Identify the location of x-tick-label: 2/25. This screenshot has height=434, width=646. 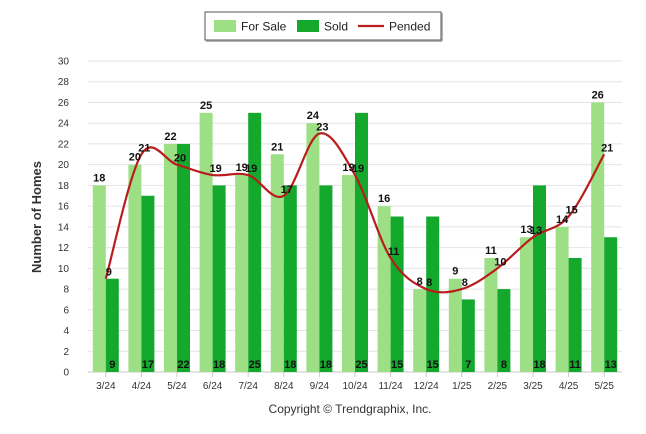
(498, 386).